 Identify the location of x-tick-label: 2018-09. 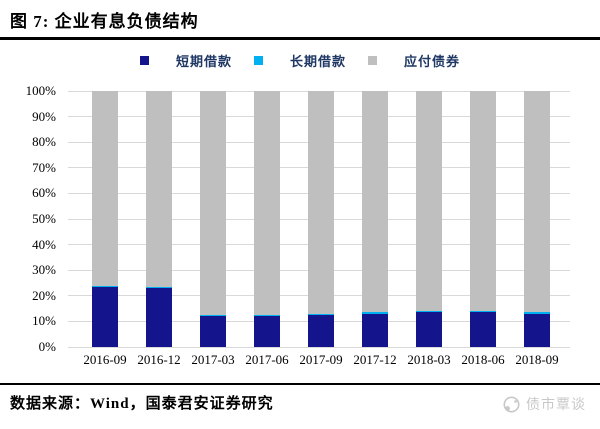
(537, 359).